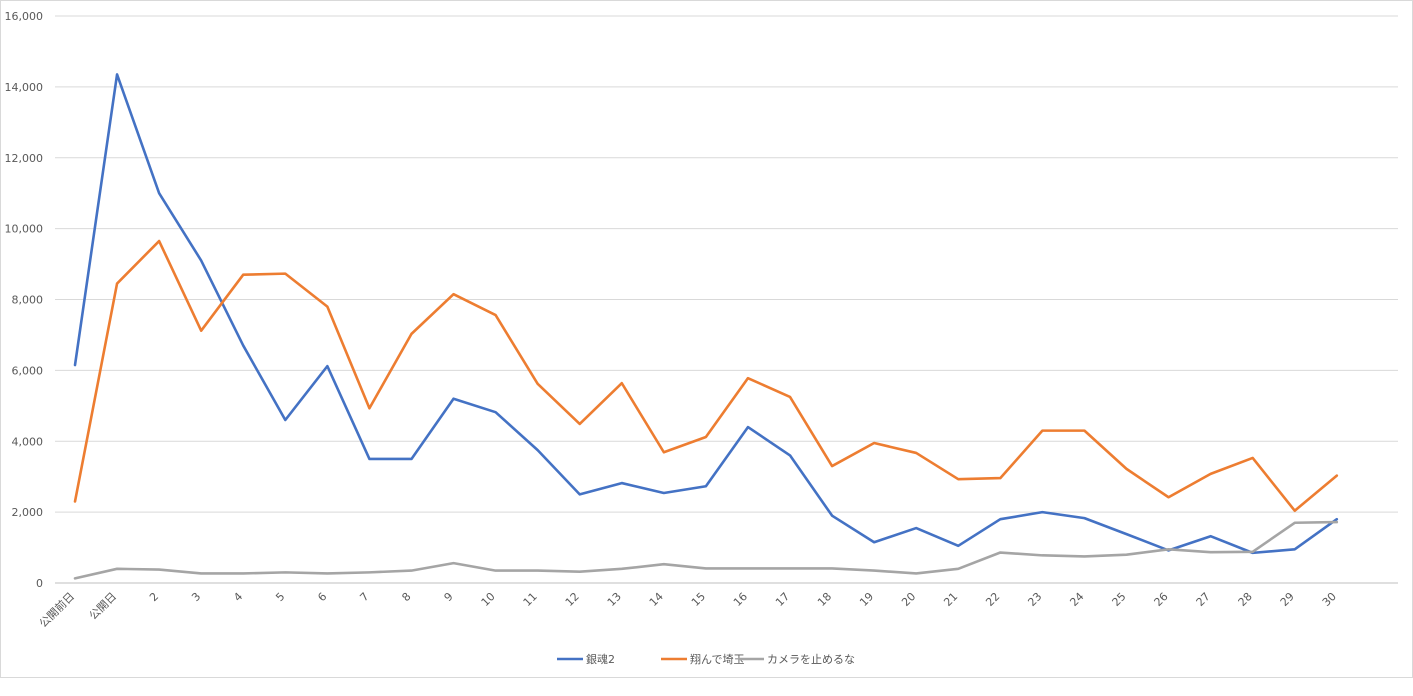  What do you see at coordinates (1245, 599) in the screenshot?
I see `x-tick-label: 28` at bounding box center [1245, 599].